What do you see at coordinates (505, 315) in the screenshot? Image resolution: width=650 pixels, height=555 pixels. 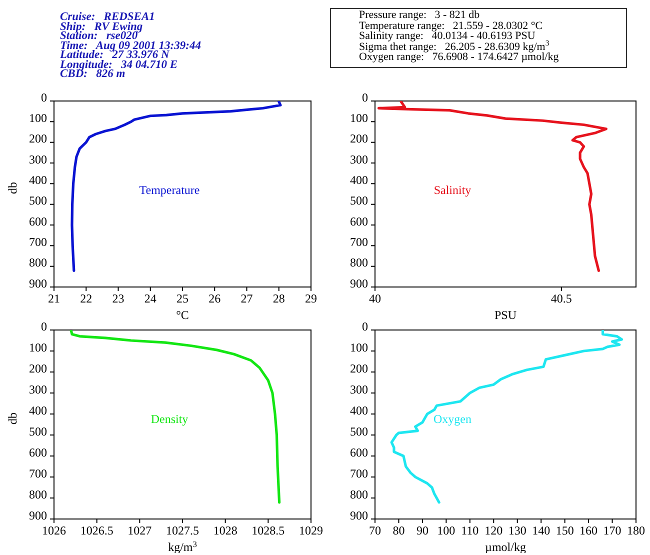 I see `x-axis-title: PSU` at bounding box center [505, 315].